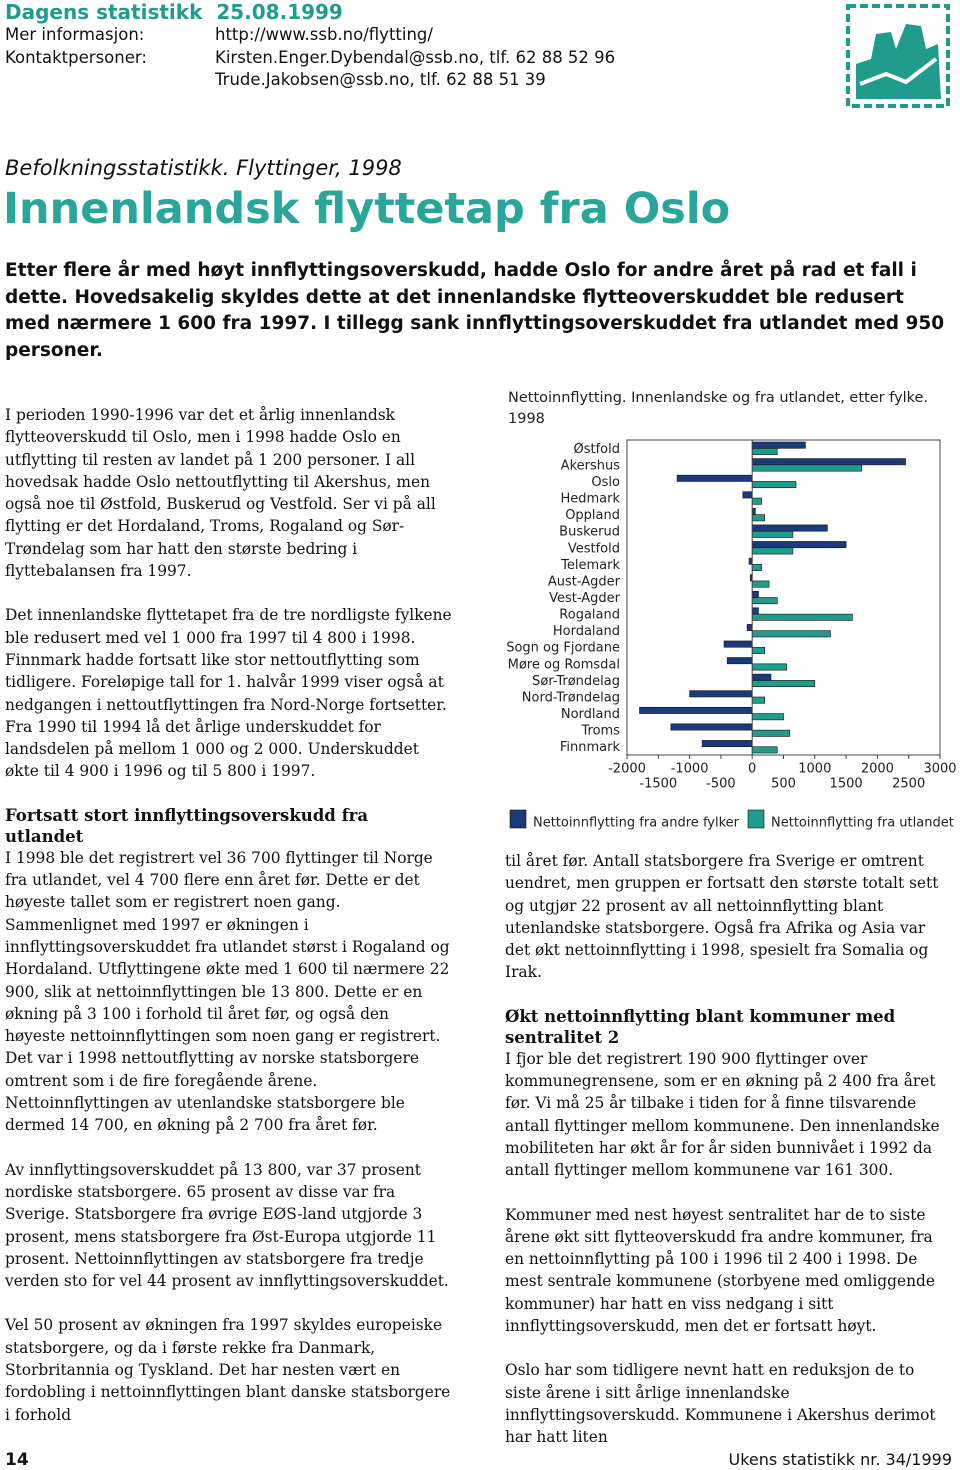 Image resolution: width=960 pixels, height=1470 pixels. I want to click on category-label: Aust-Agder, so click(584, 581).